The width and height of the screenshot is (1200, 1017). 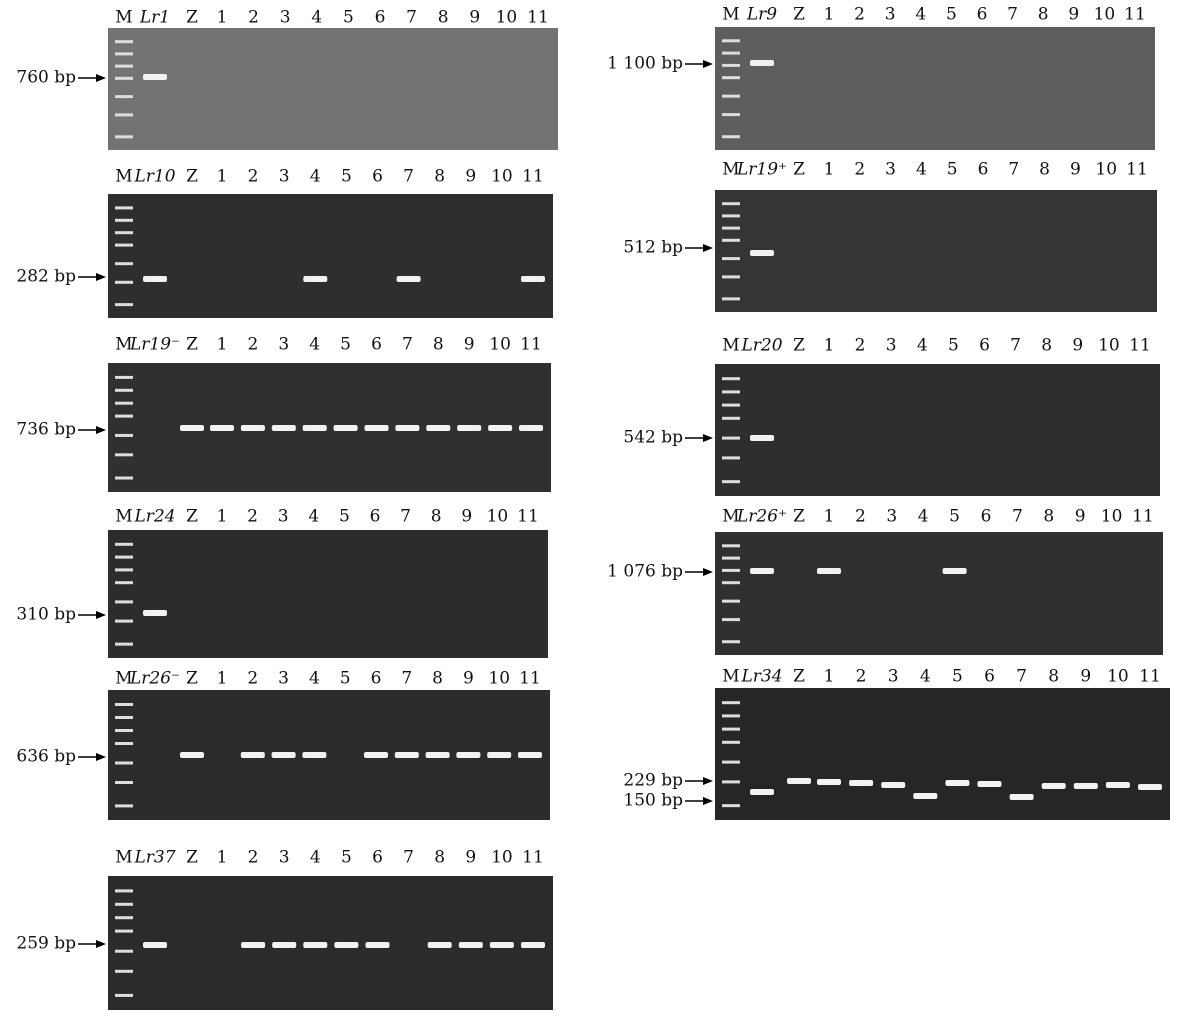 I want to click on lane-label: Lr26⁺, so click(x=761, y=517).